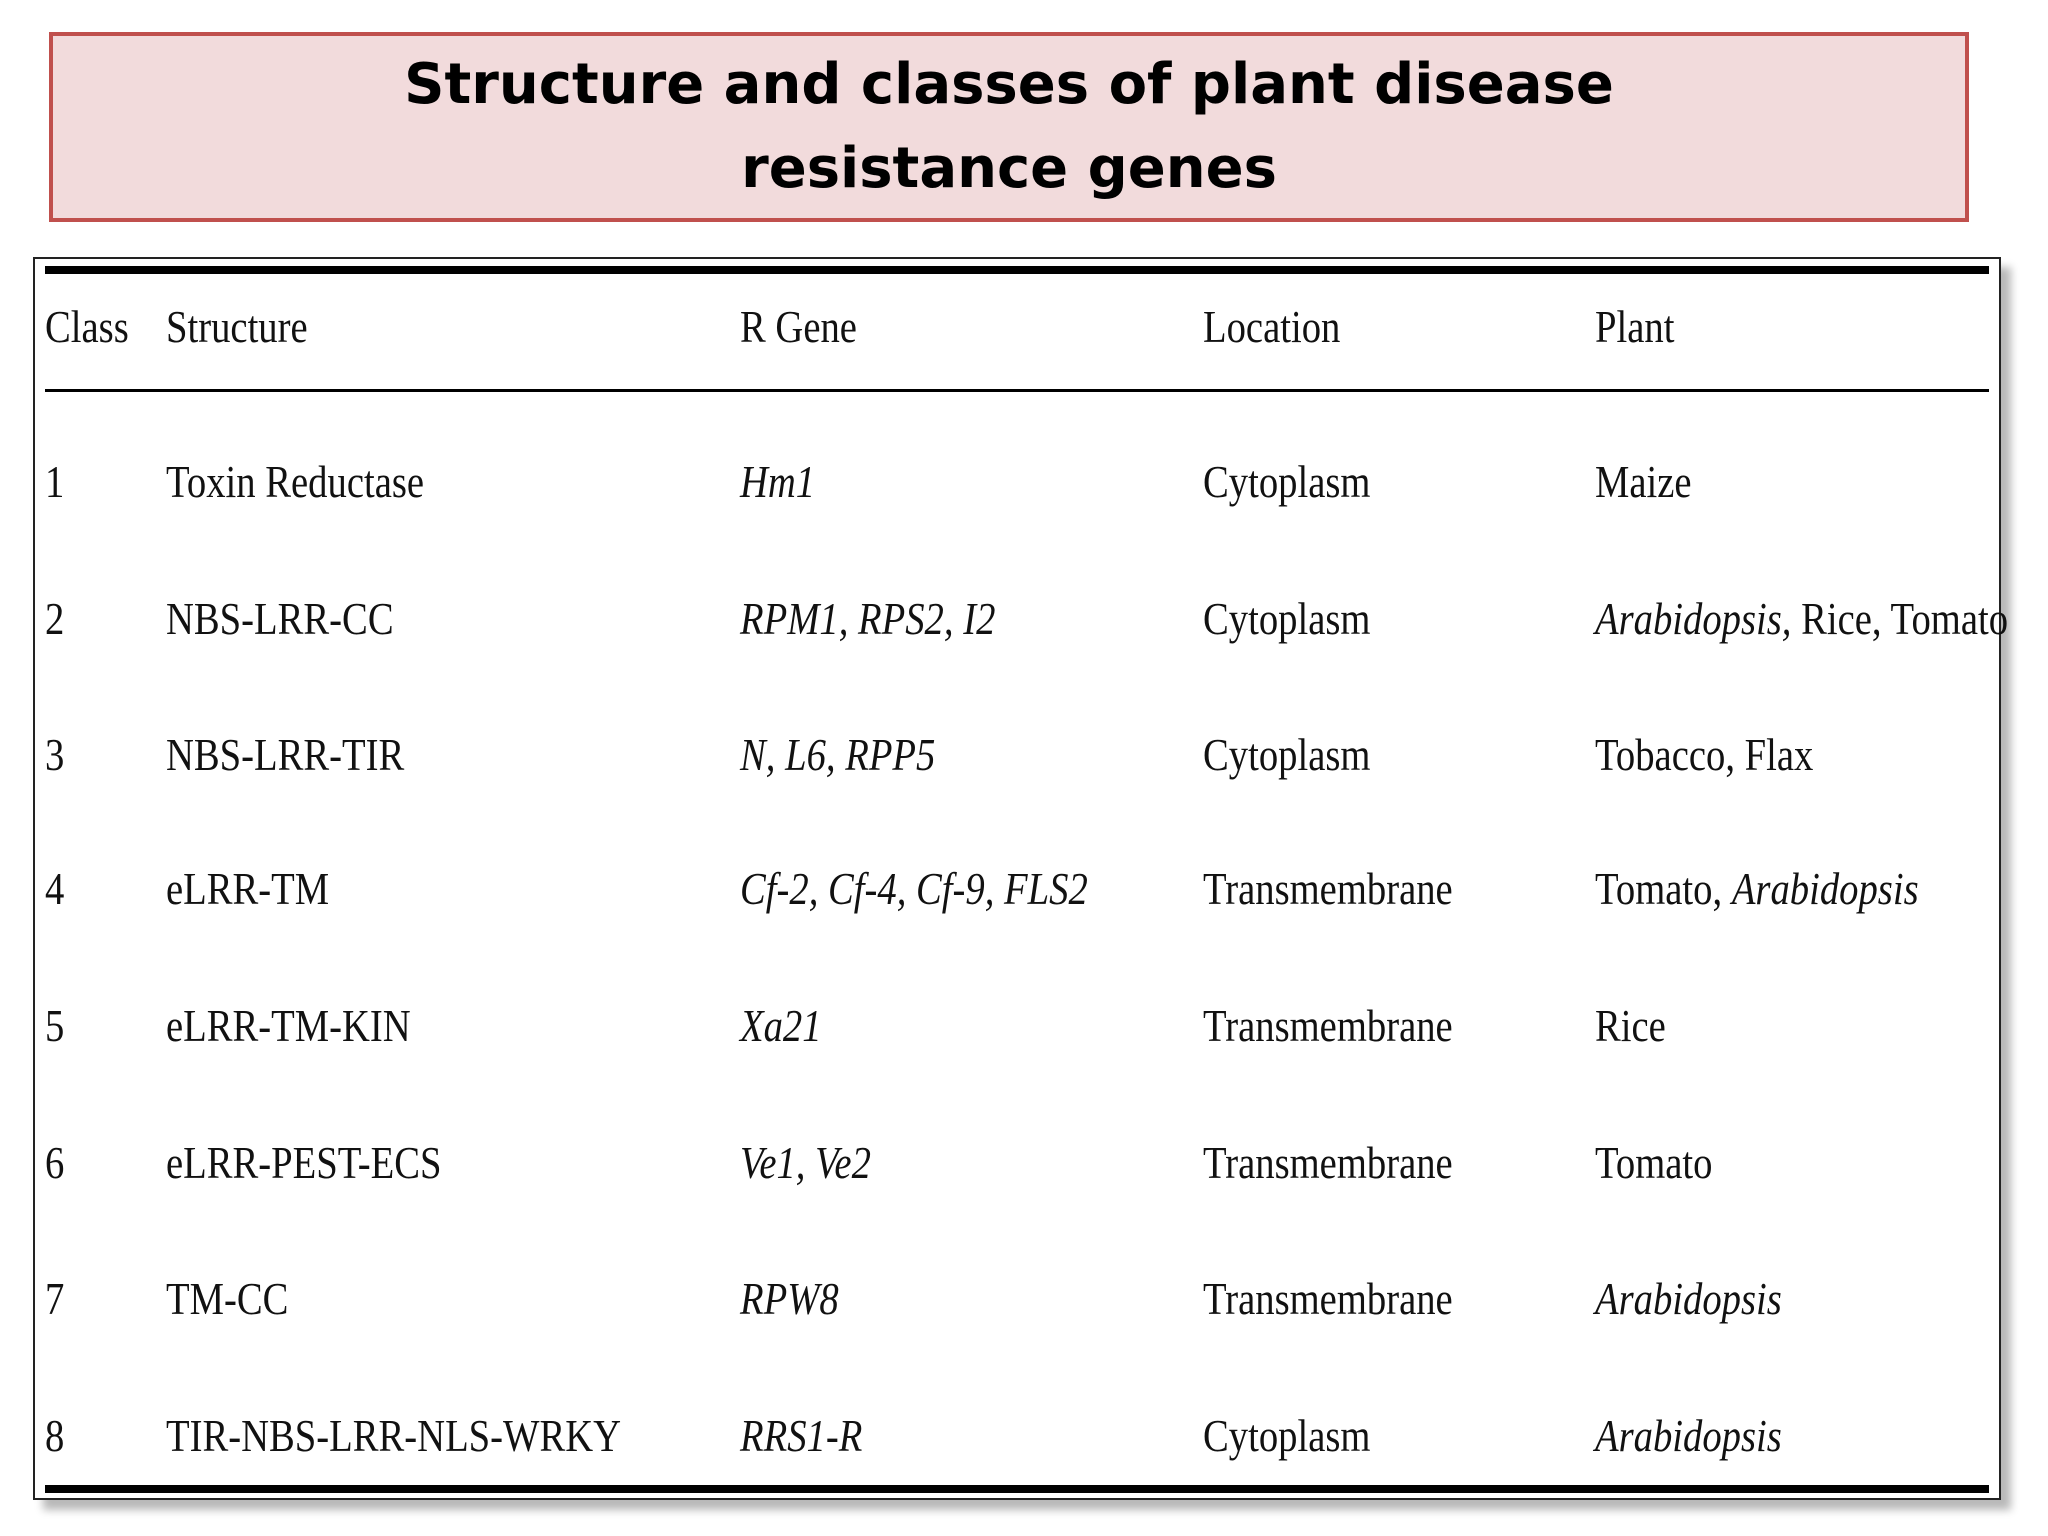  I want to click on row-7-location: Transmembrane, so click(1328, 1298).